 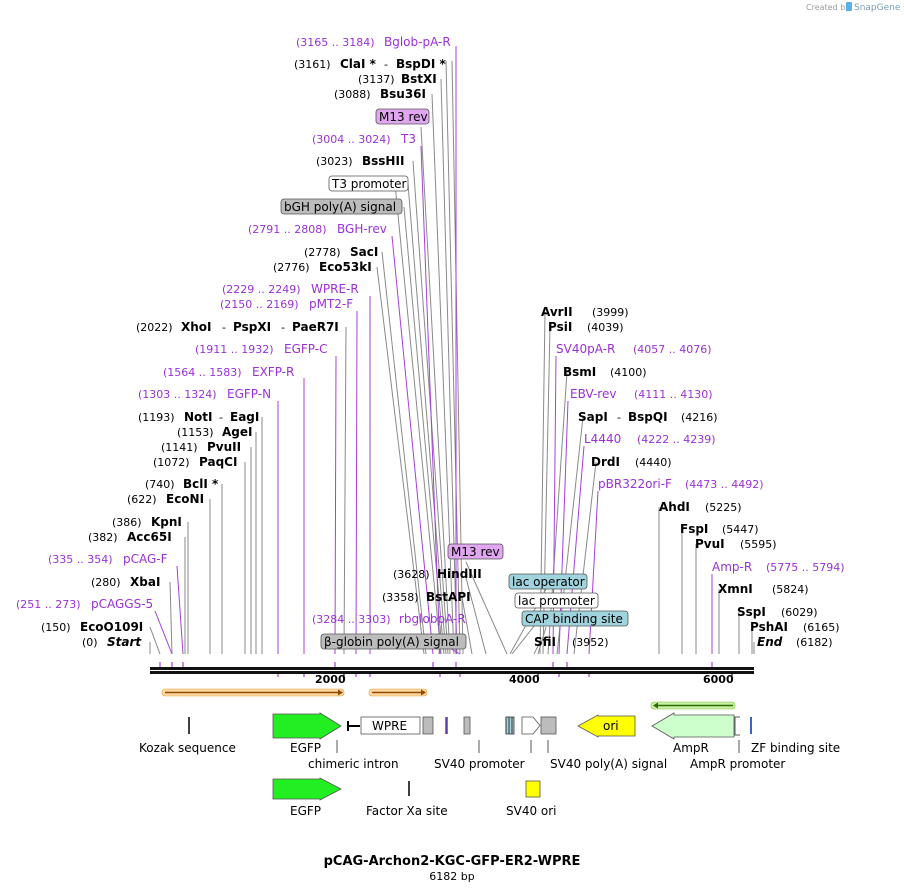 What do you see at coordinates (334, 161) in the screenshot?
I see `svg-text: (3023)` at bounding box center [334, 161].